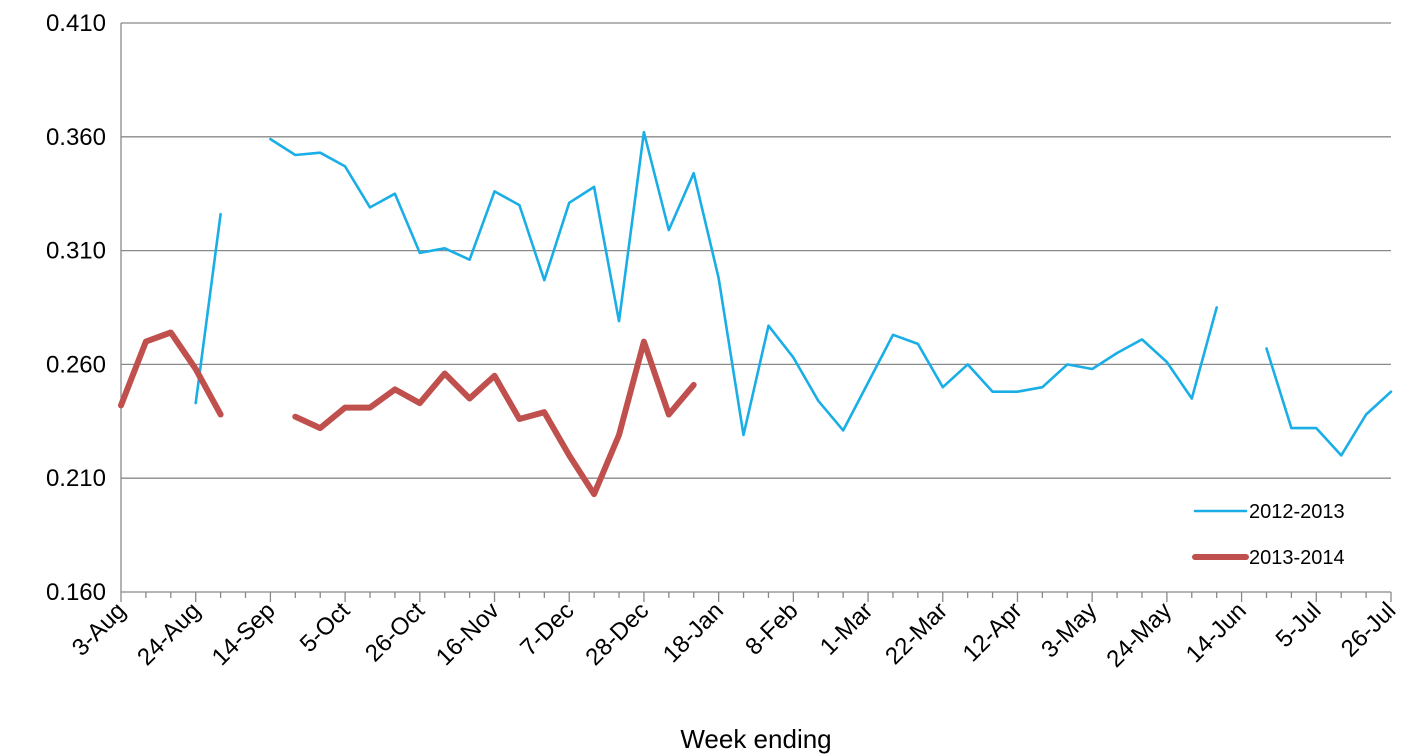 This screenshot has width=1412, height=756. Describe the element at coordinates (617, 634) in the screenshot. I see `x-tick-label: 28-Dec` at that location.